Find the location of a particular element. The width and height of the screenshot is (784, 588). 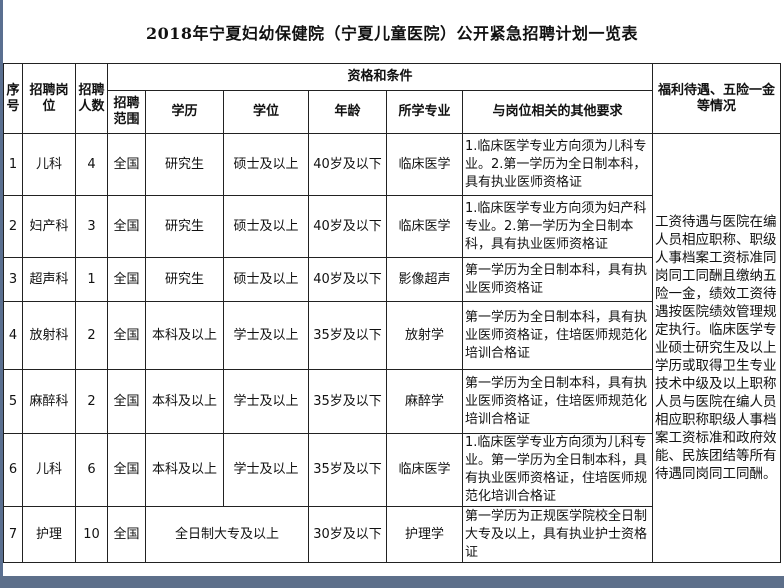

cell-index: 5 is located at coordinates (13, 401).